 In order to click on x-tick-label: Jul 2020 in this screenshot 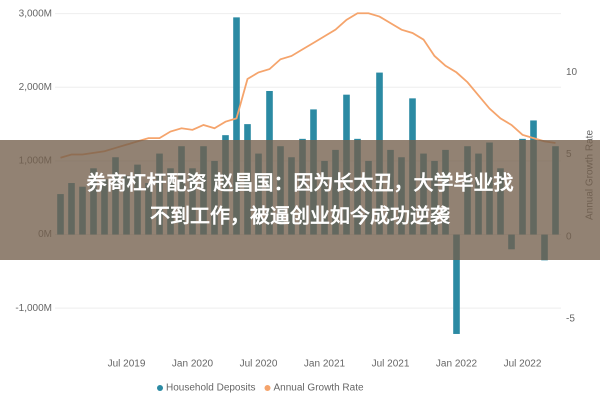, I will do `click(259, 364)`.